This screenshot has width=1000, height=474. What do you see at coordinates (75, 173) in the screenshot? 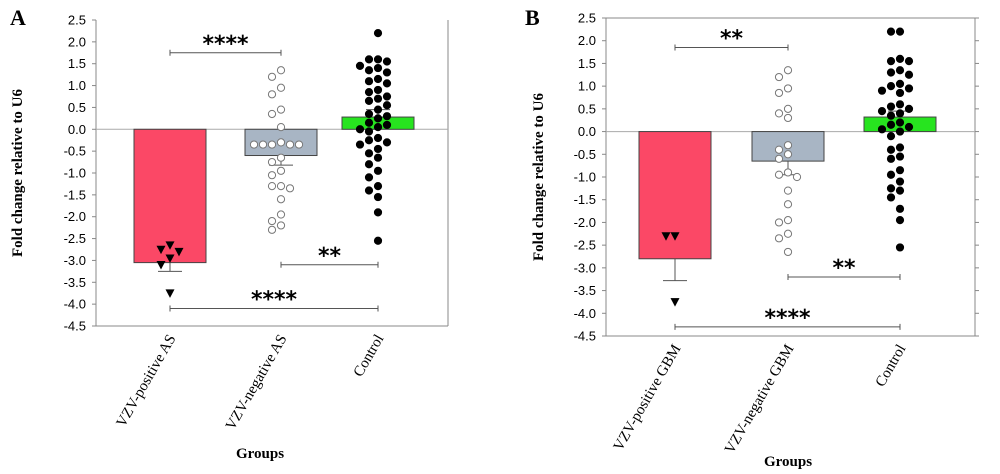
I see `y-tick-label: -1.0` at bounding box center [75, 173].